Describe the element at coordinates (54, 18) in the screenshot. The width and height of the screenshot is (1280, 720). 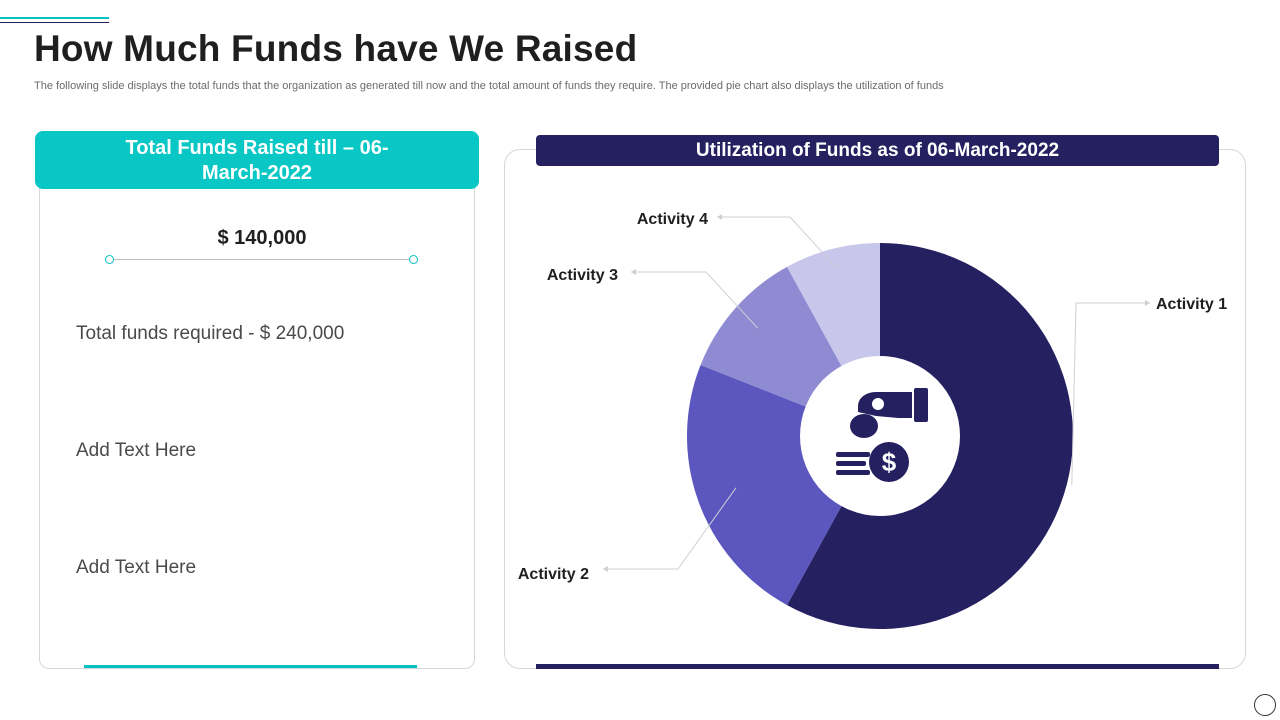
I see `top-accent-line` at that location.